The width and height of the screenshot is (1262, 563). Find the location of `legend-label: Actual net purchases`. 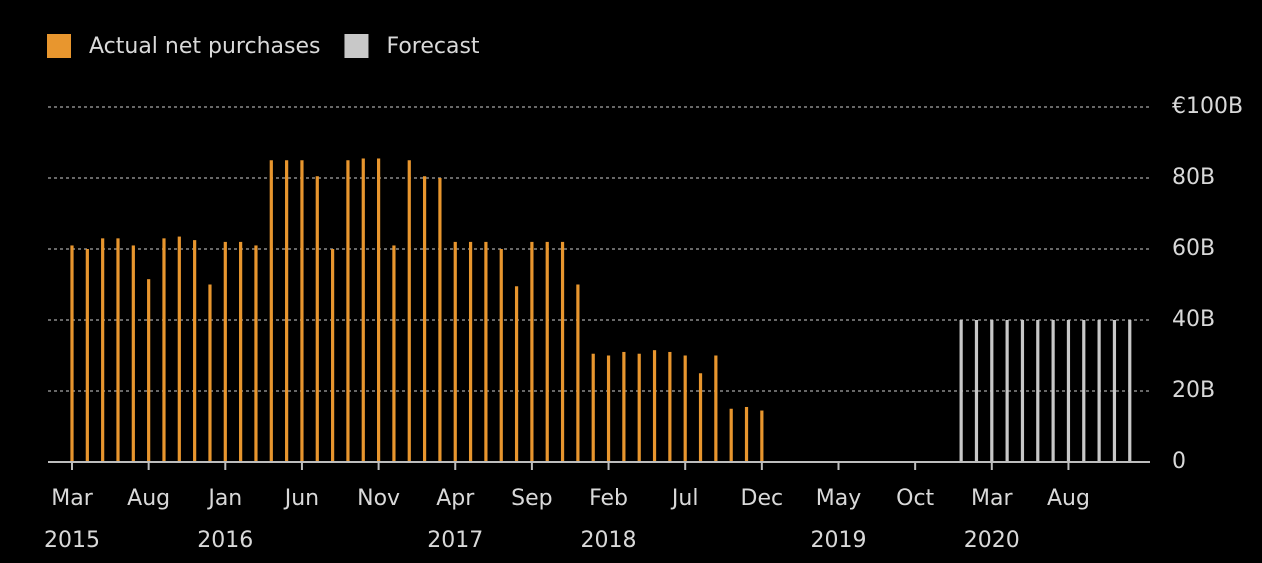

legend-label: Actual net purchases is located at coordinates (204, 46).